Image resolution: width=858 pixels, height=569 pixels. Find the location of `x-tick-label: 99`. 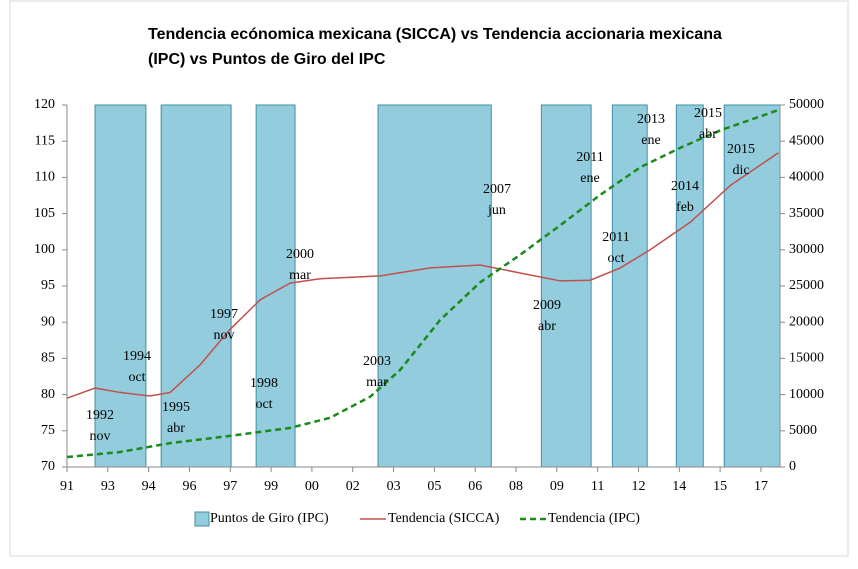

x-tick-label: 99 is located at coordinates (271, 486).